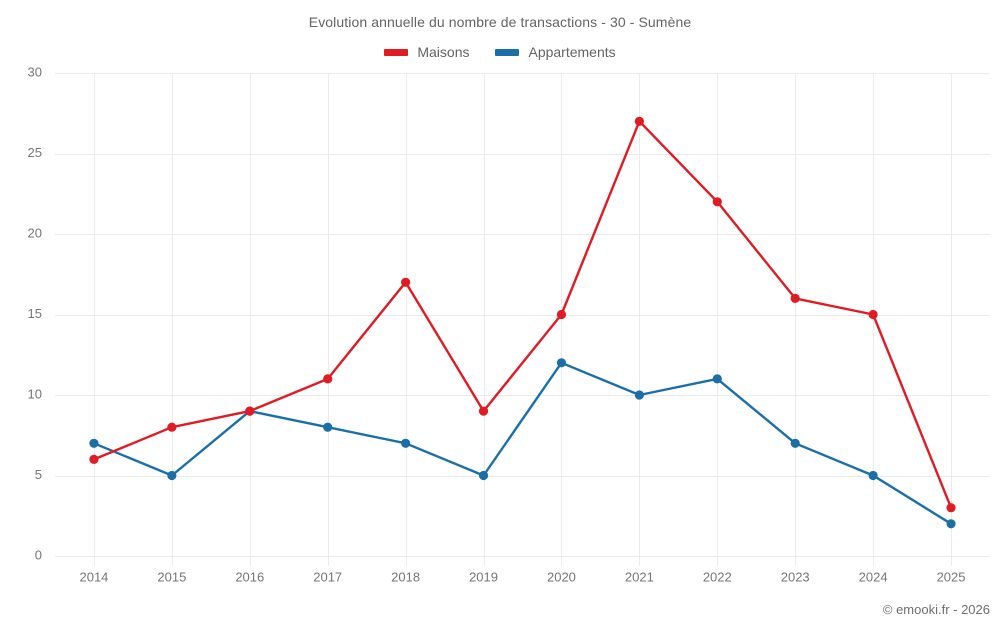 This screenshot has height=625, width=1000. What do you see at coordinates (951, 577) in the screenshot?
I see `x-axis-tick-label: 2025` at bounding box center [951, 577].